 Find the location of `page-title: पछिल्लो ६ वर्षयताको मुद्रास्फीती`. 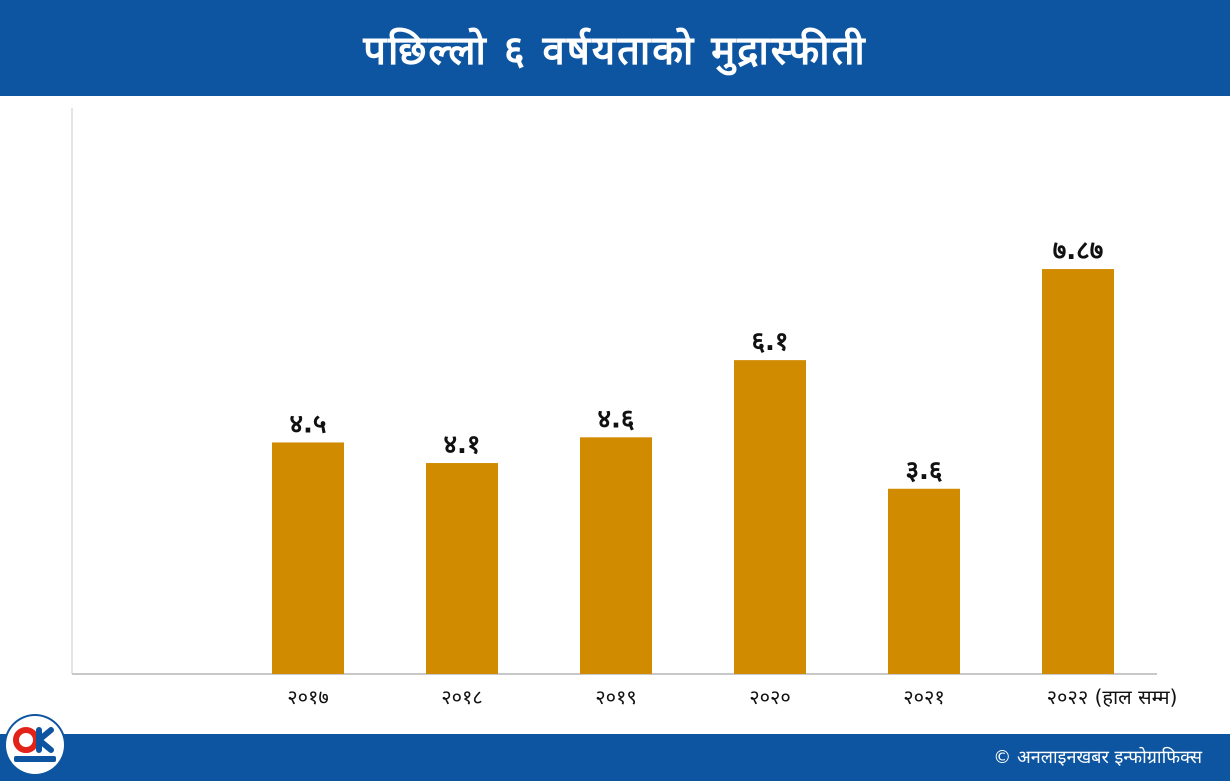

page-title: पछिल्लो ६ वर्षयताको मुद्रास्फीती is located at coordinates (615, 50).